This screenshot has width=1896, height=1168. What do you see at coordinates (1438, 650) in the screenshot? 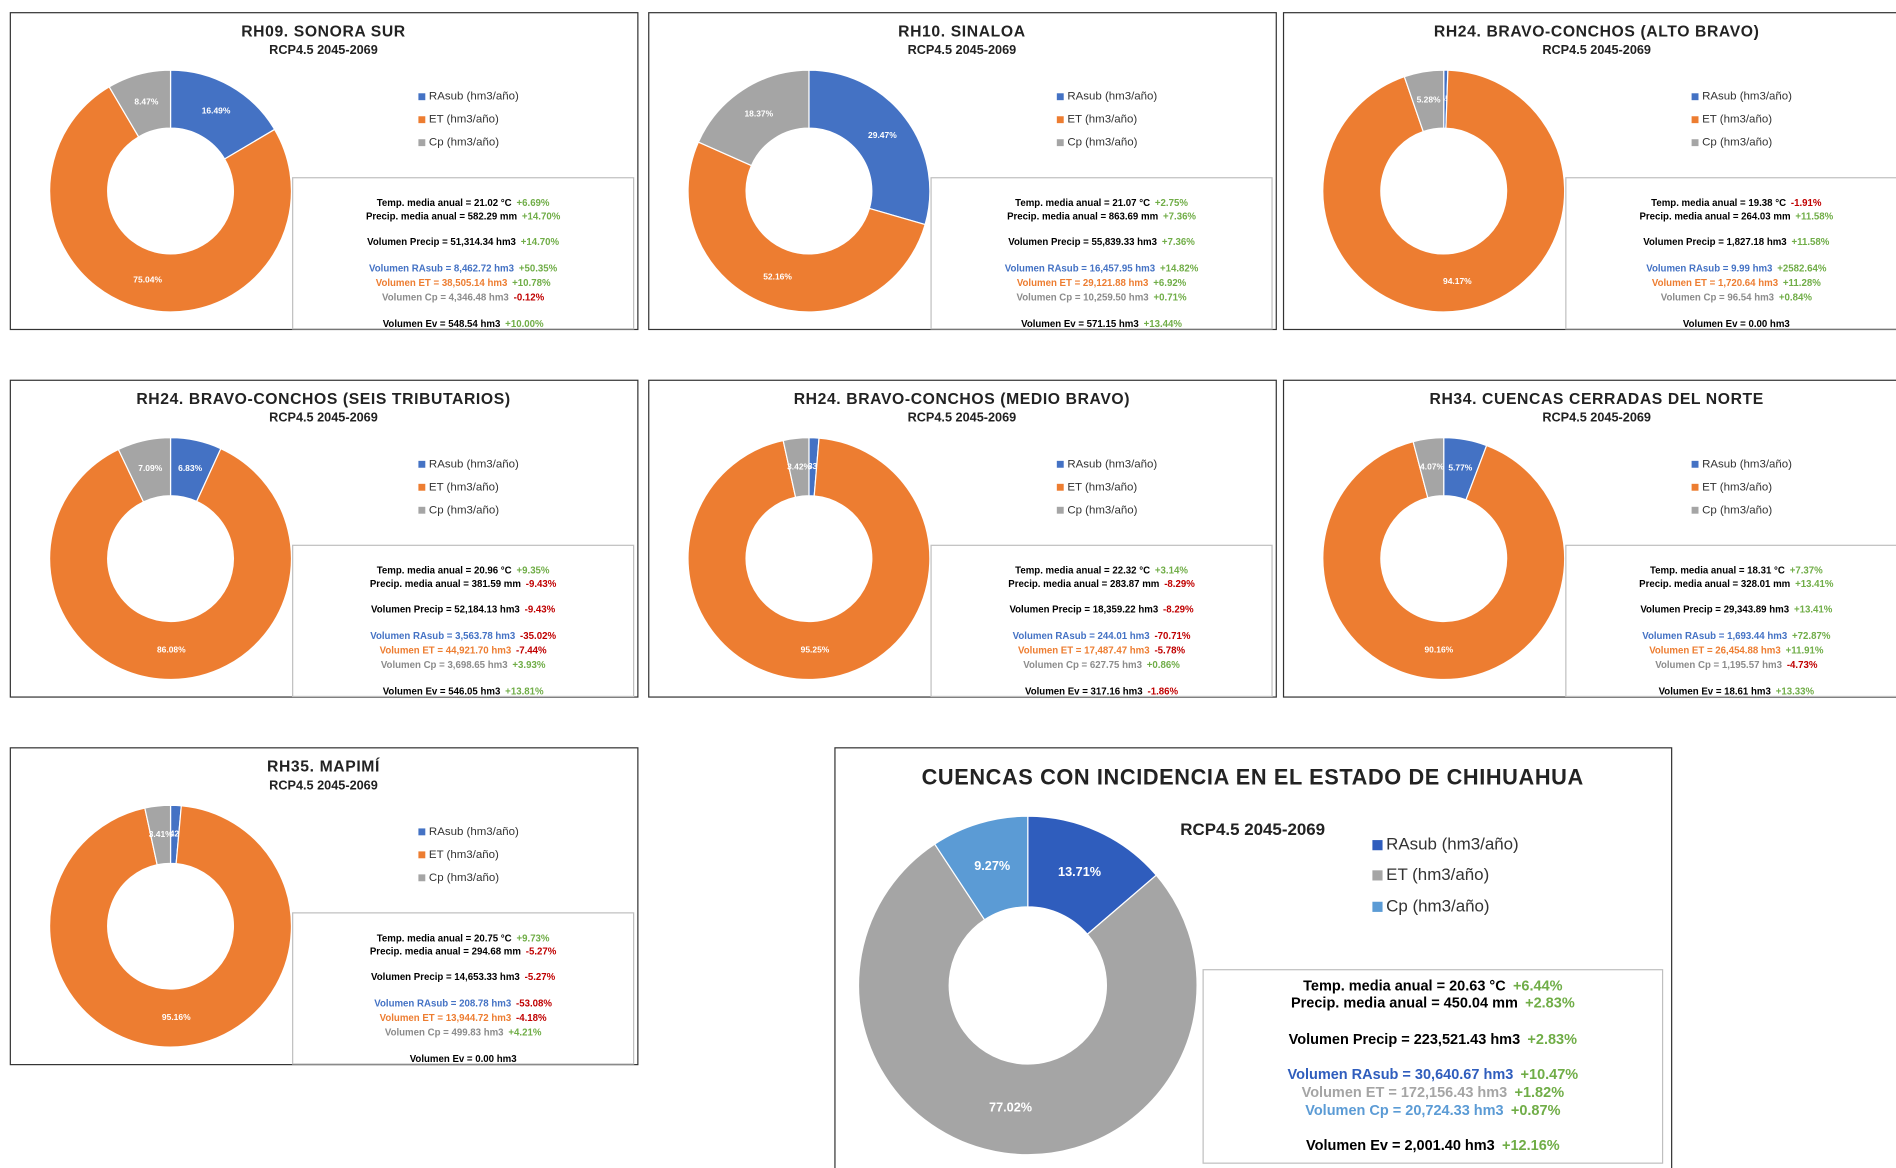
I see `data-label: 90.16%` at bounding box center [1438, 650].